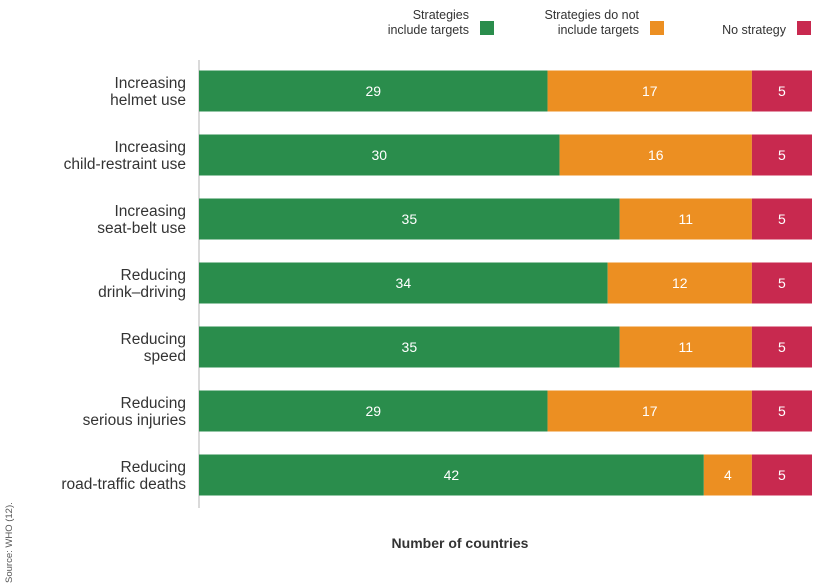 This screenshot has width=835, height=587. What do you see at coordinates (154, 467) in the screenshot?
I see `category-label-line-6-0: Reducing` at bounding box center [154, 467].